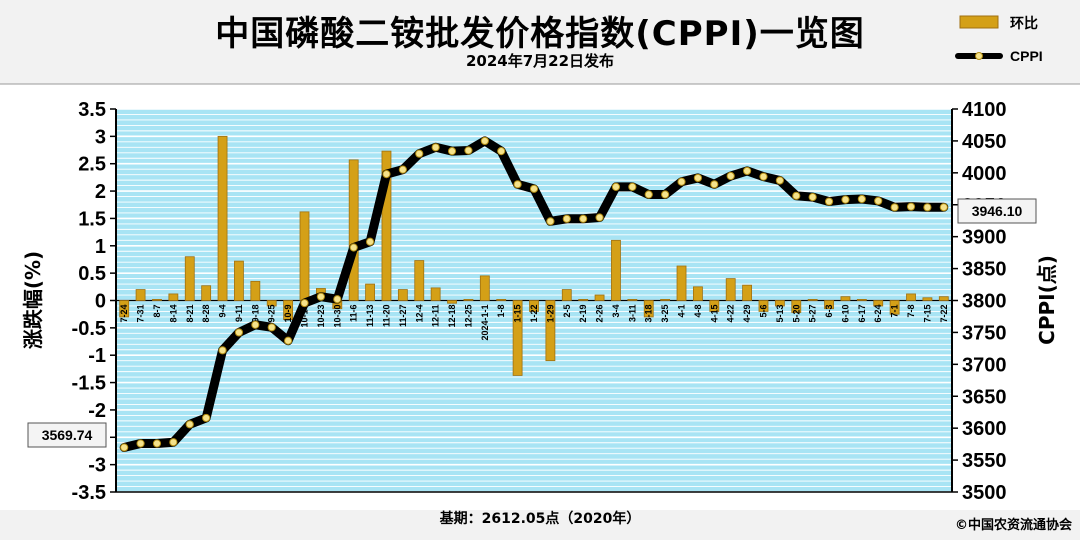 The image size is (1080, 540). I want to click on x-axis-tick-label: 7-15, so click(927, 314).